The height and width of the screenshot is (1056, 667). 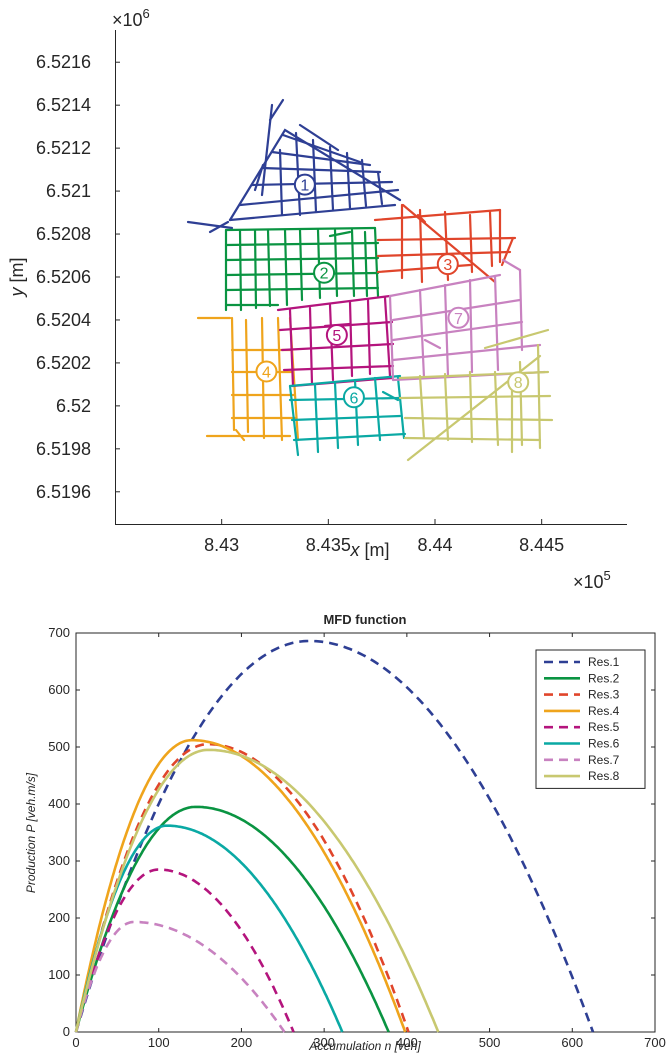 I want to click on region-4-roads, so click(x=248, y=379).